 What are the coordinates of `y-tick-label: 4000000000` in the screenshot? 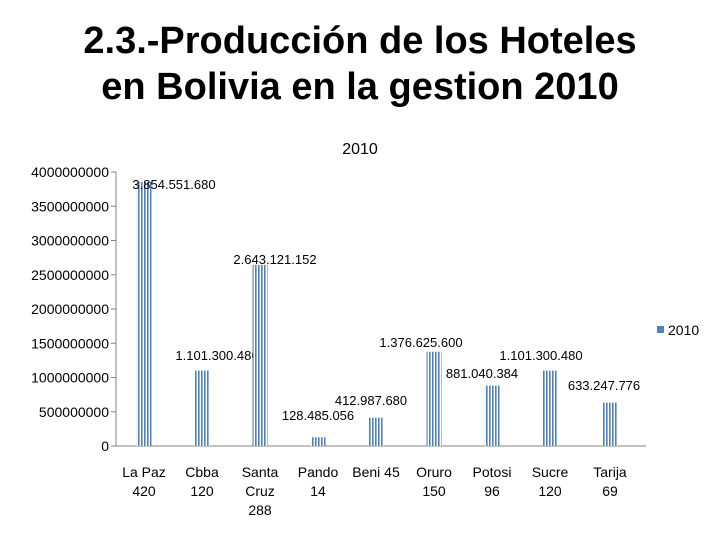 It's located at (70, 172).